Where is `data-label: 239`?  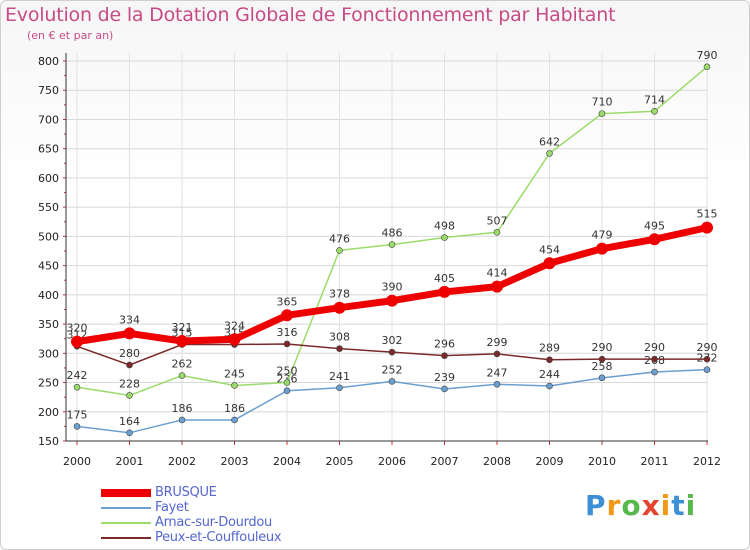
data-label: 239 is located at coordinates (444, 377).